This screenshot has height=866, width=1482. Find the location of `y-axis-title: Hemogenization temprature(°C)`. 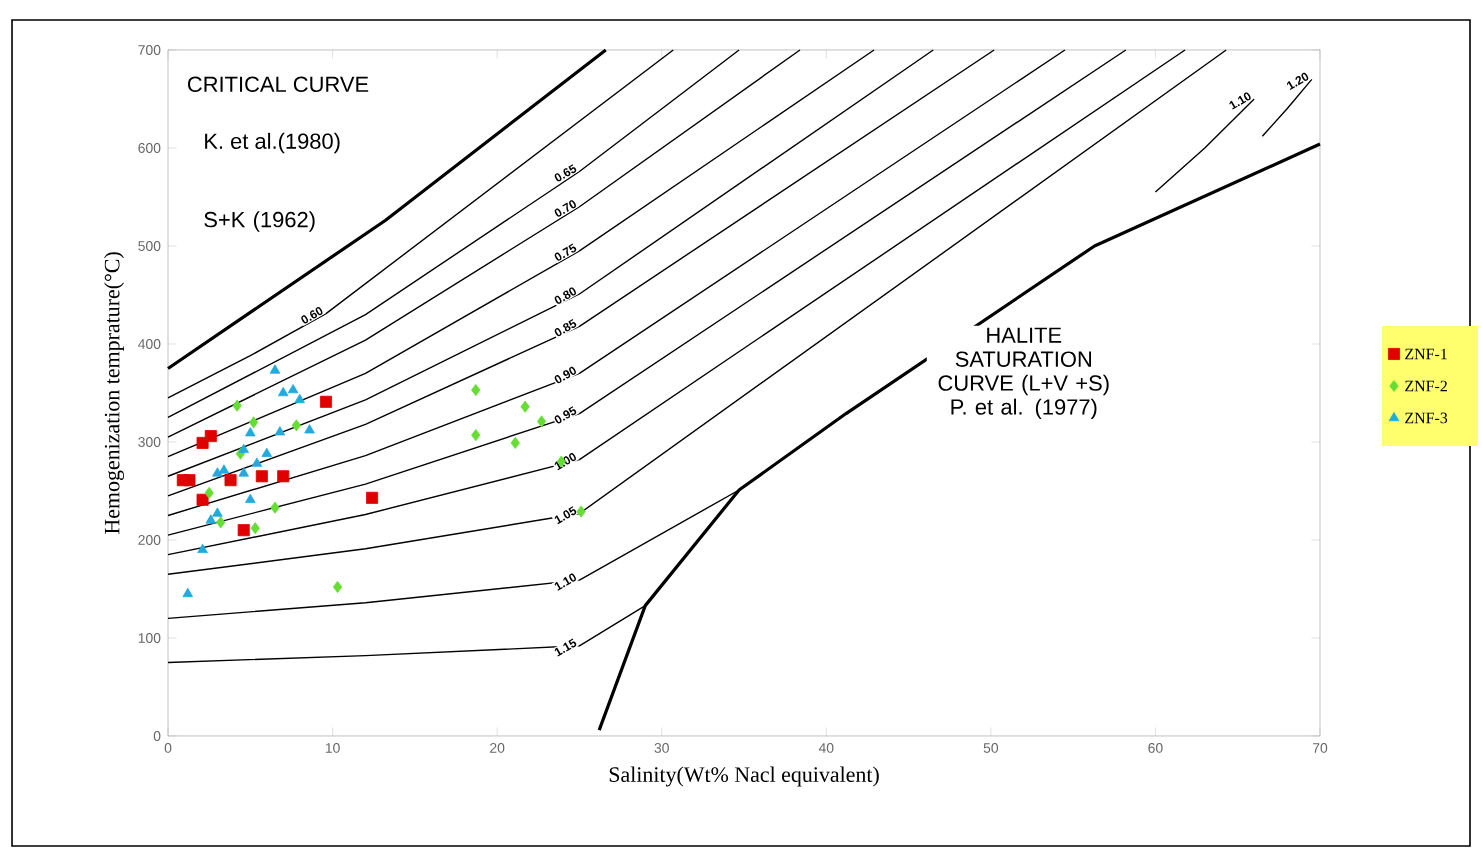

y-axis-title: Hemogenization temprature(°C) is located at coordinates (114, 393).